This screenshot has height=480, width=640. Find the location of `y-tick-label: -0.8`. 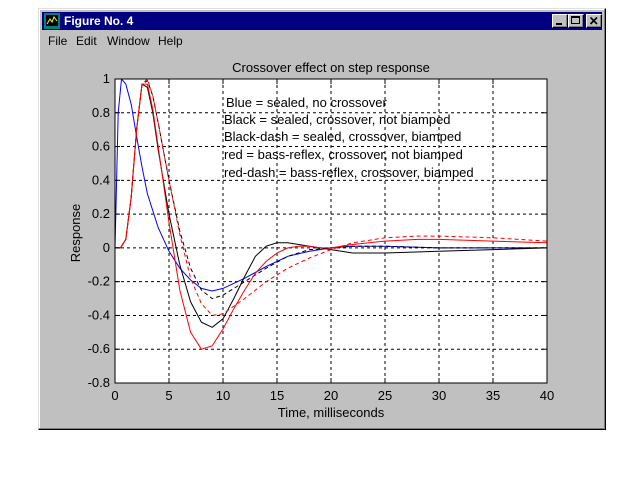

y-tick-label: -0.8 is located at coordinates (99, 382).